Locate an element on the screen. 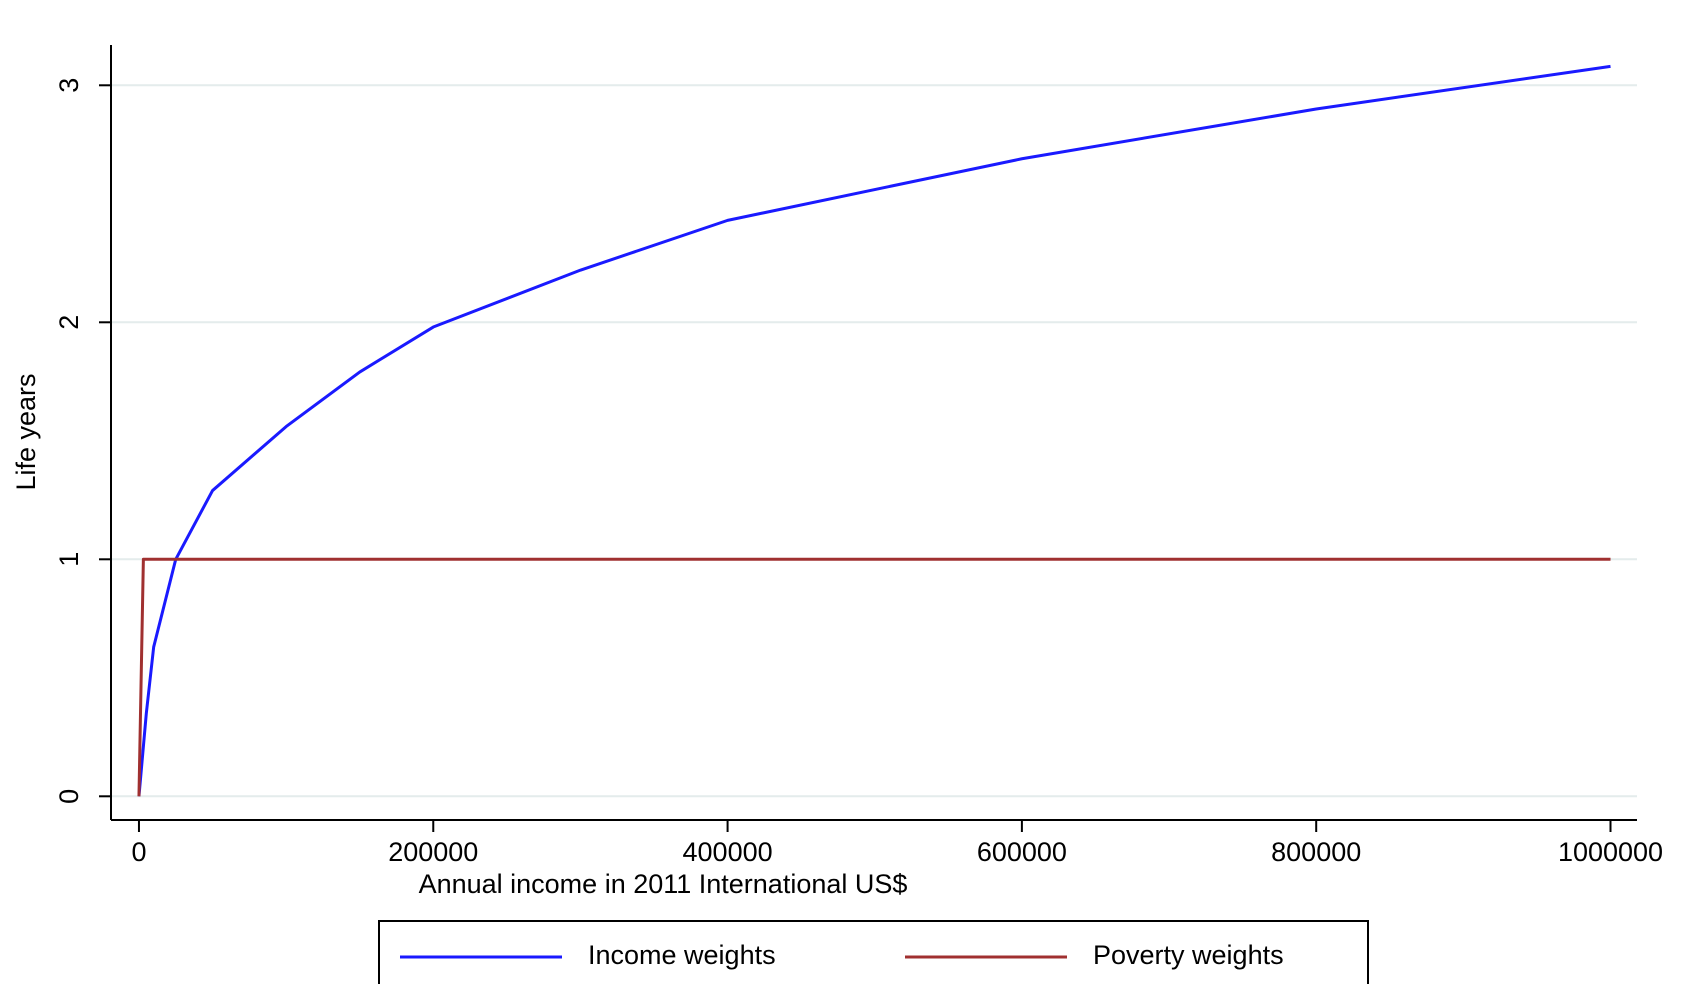  x-tick-label: 0 is located at coordinates (138, 852).